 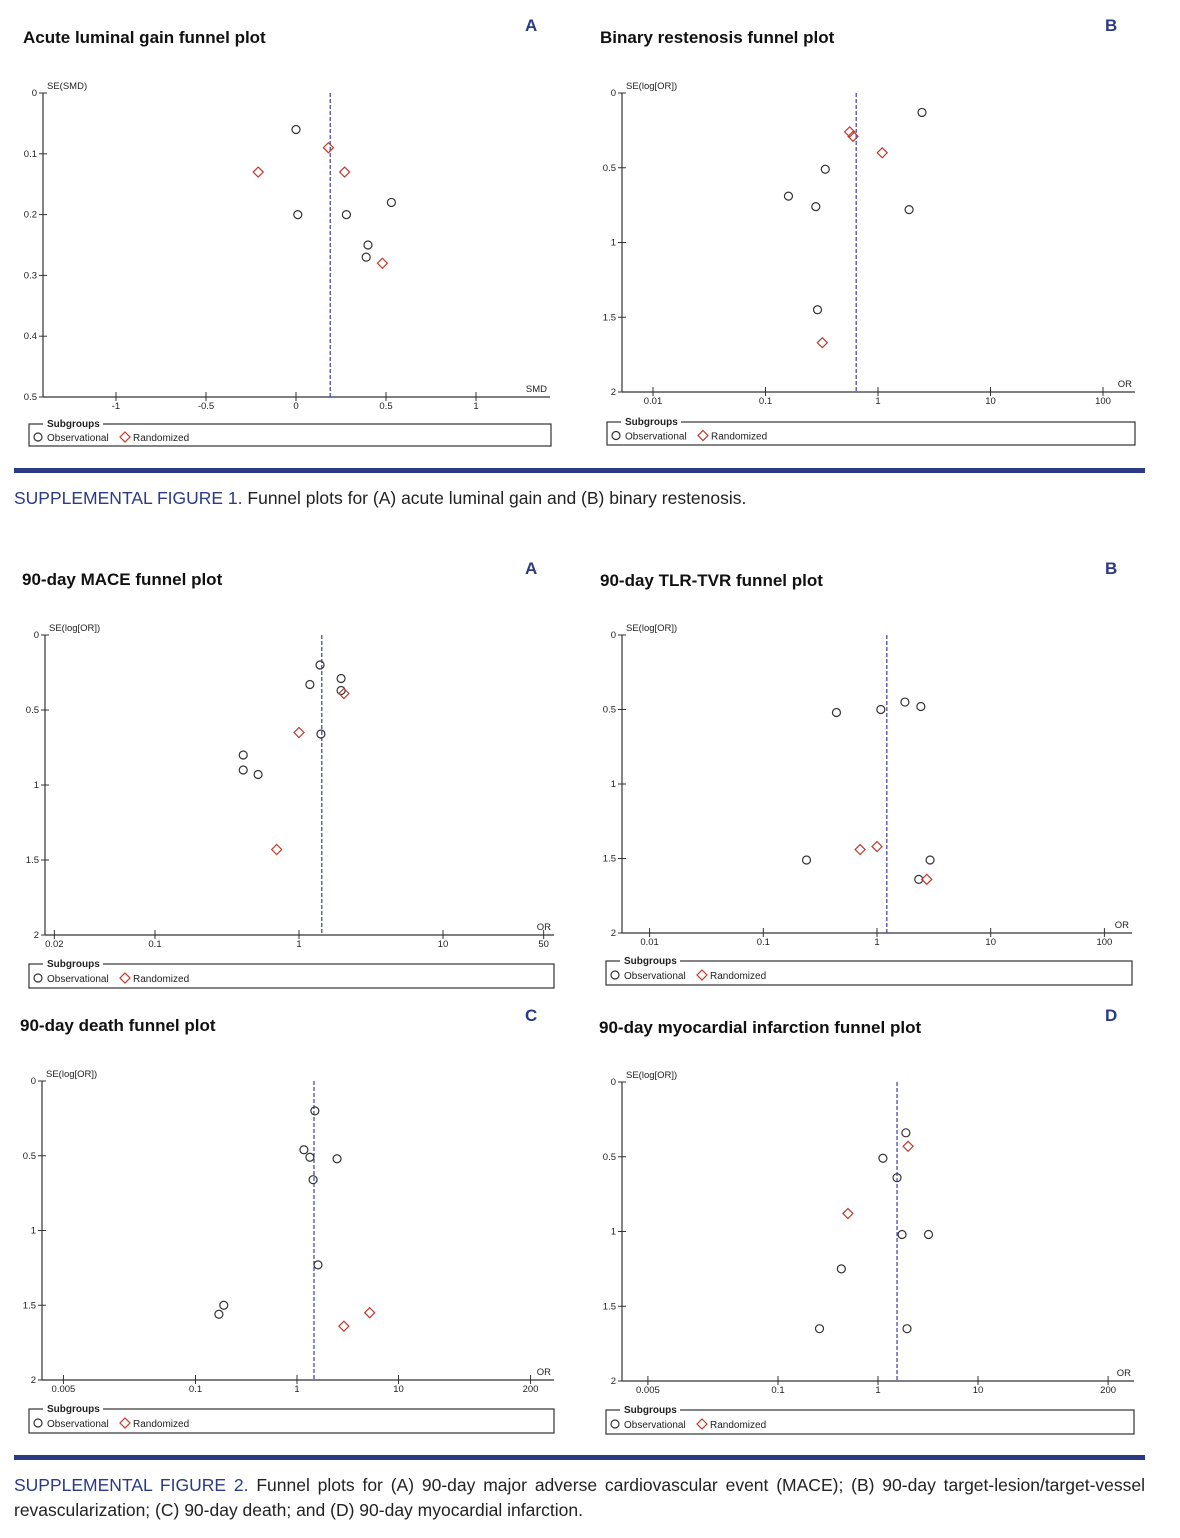 What do you see at coordinates (30, 215) in the screenshot?
I see `y-tick-label: 0.2` at bounding box center [30, 215].